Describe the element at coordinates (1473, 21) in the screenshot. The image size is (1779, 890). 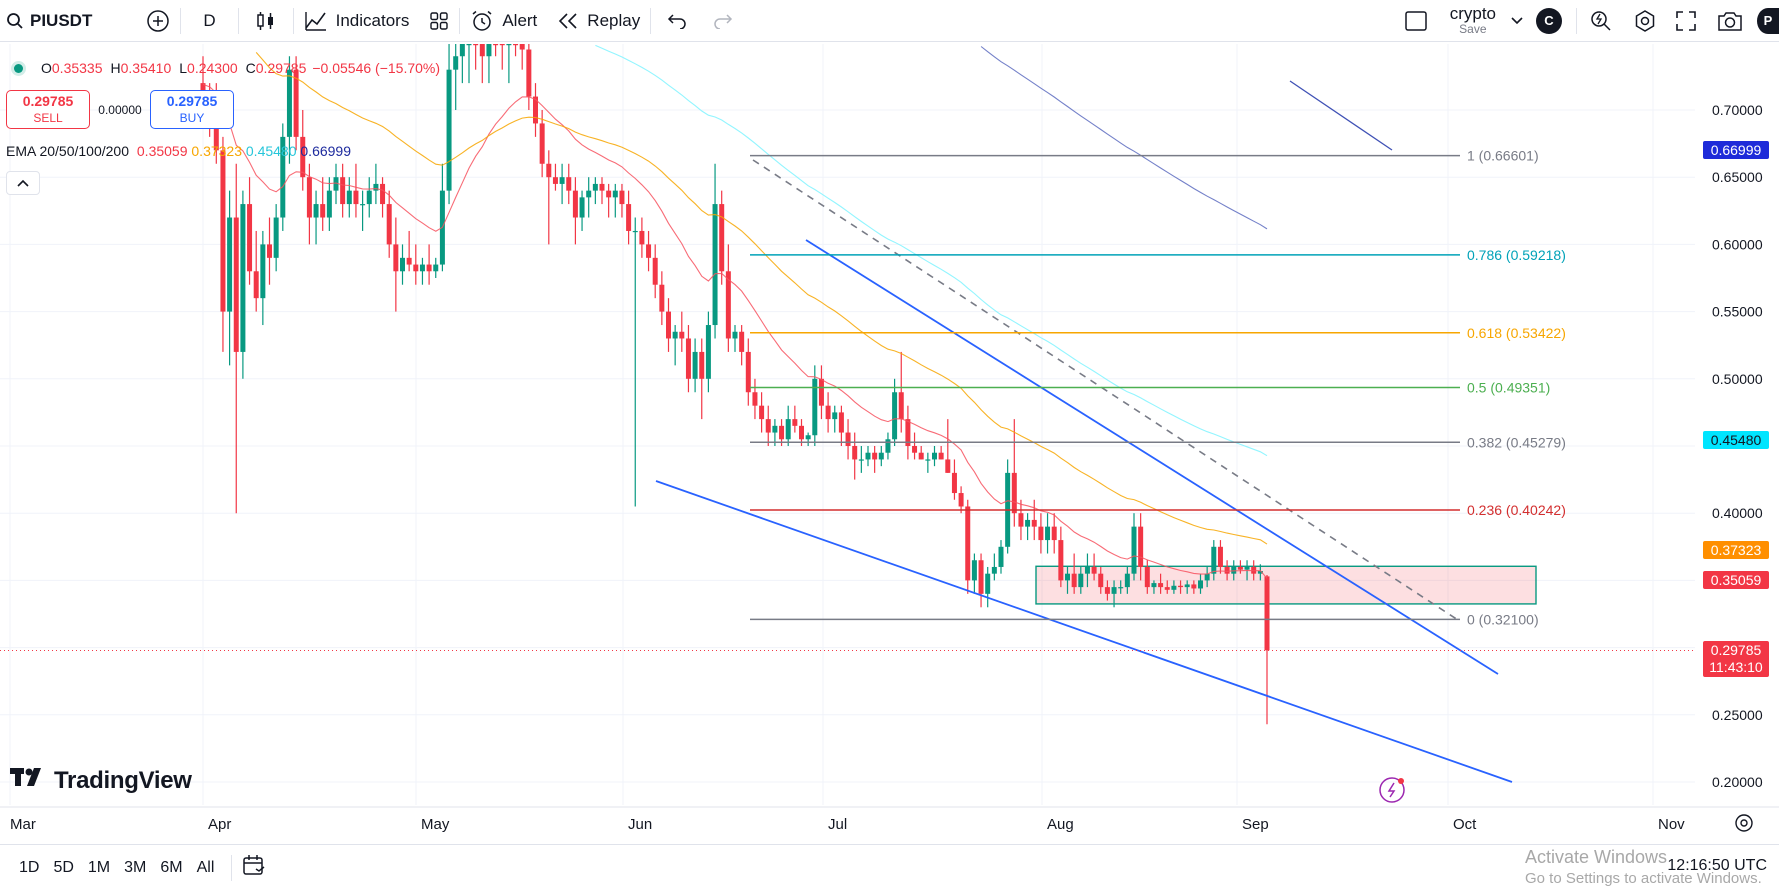
I see `layout-name-button: crypto Save` at that location.